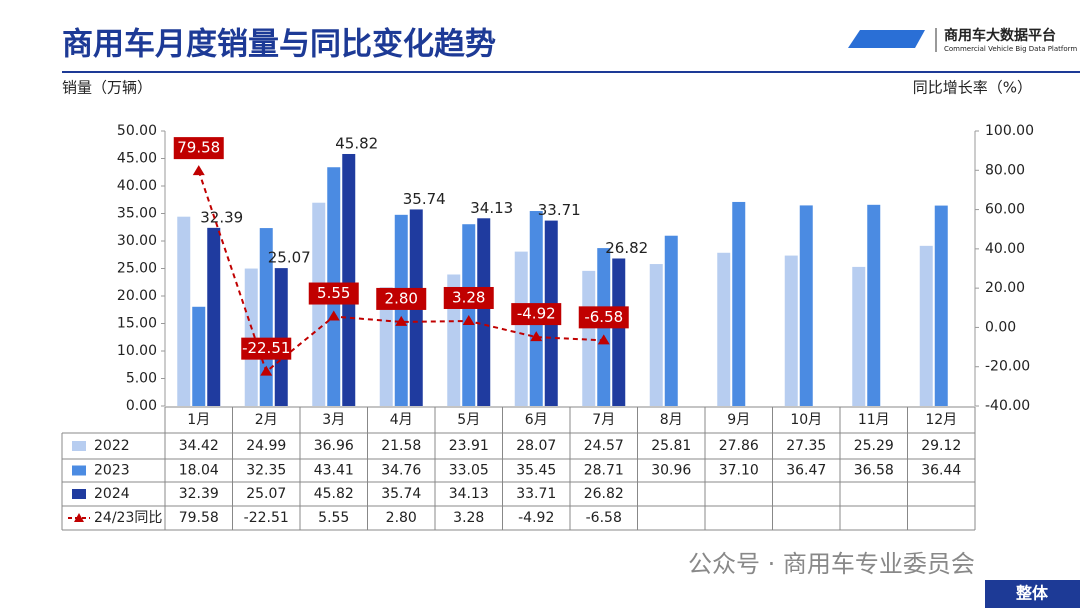  What do you see at coordinates (1005, 249) in the screenshot?
I see `y2-tick-label: 40.00` at bounding box center [1005, 249].